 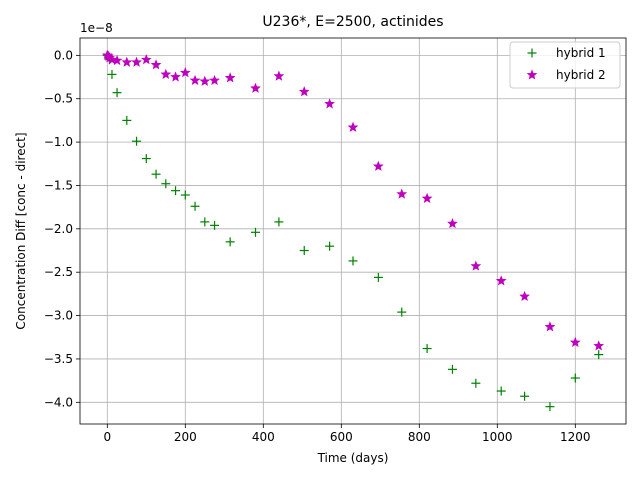 What do you see at coordinates (58, 229) in the screenshot?
I see `y-tick-label: −2.0` at bounding box center [58, 229].